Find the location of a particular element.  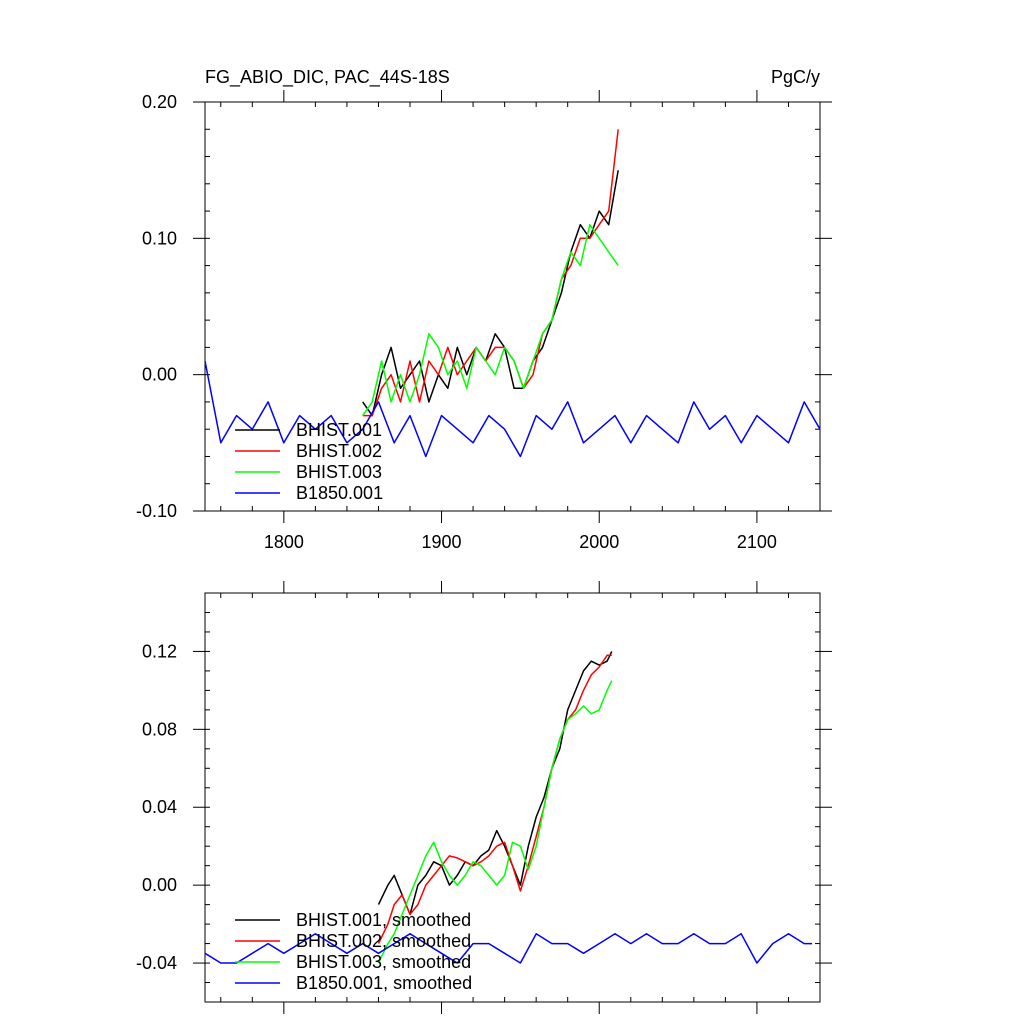

y-tick-label: 0.10 is located at coordinates (159, 238).